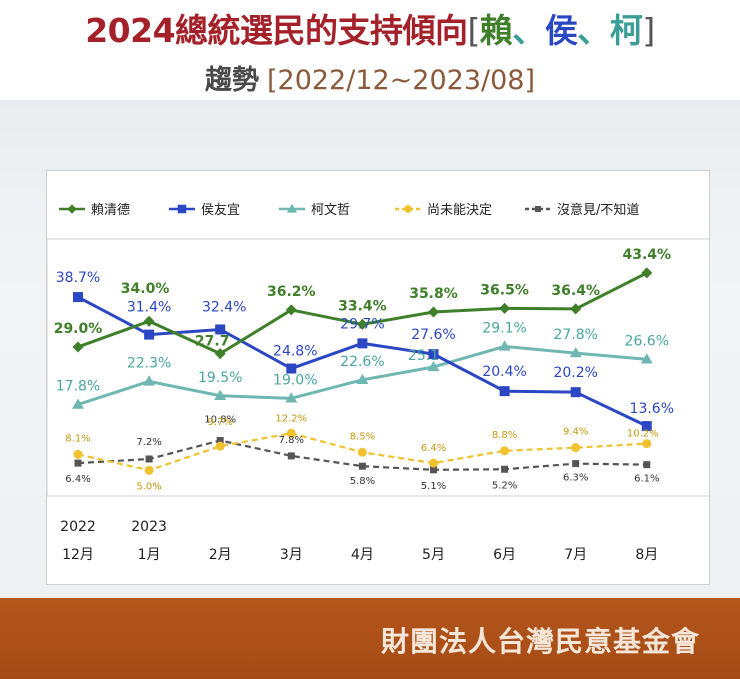 Image resolution: width=740 pixels, height=679 pixels. Describe the element at coordinates (77, 479) in the screenshot. I see `series-5-label-1: 6.4%` at that location.